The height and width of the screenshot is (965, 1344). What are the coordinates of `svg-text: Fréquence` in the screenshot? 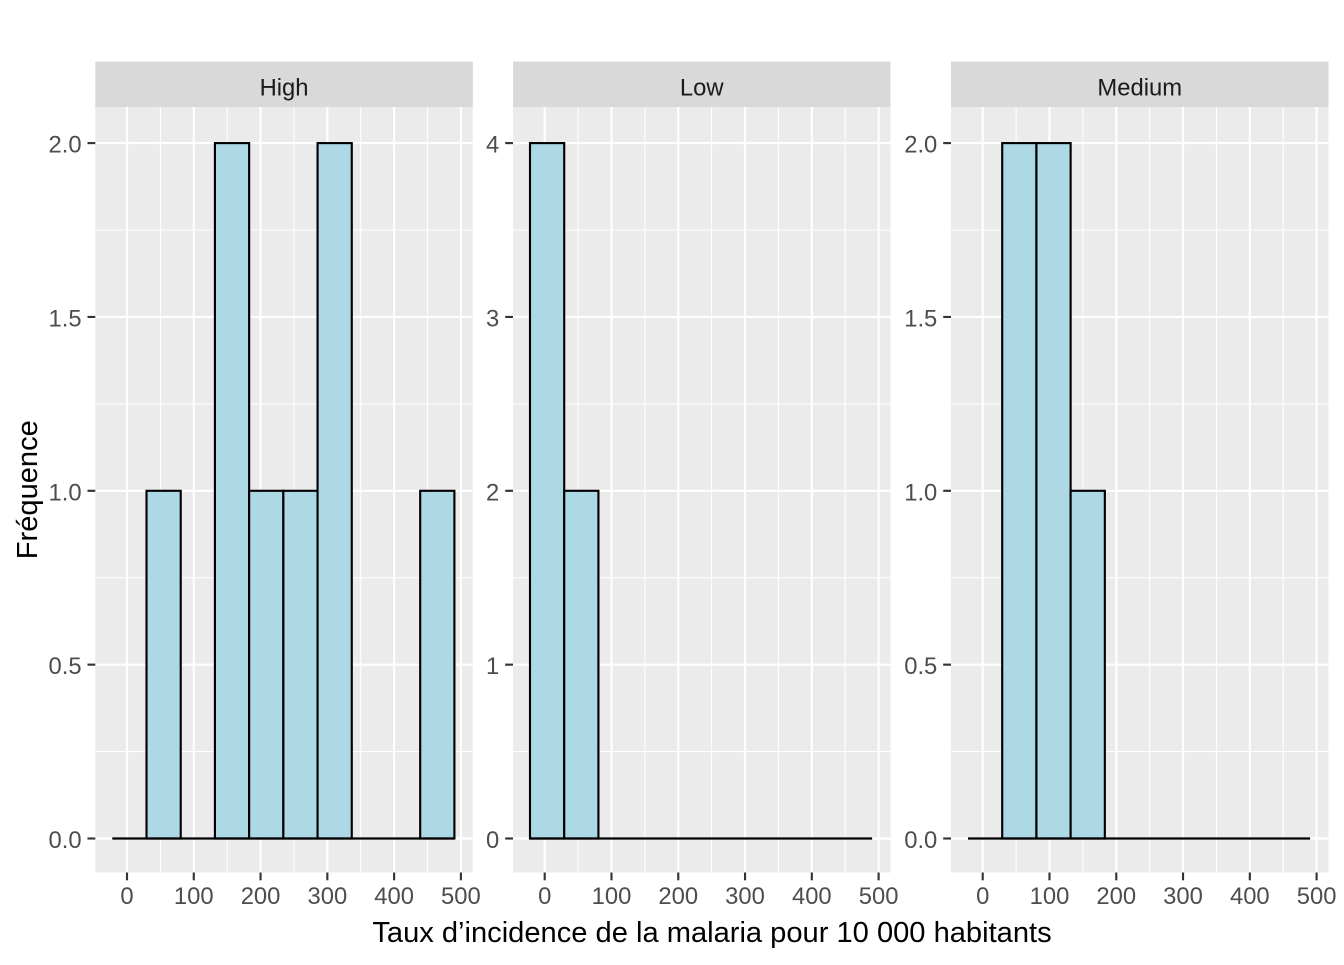 It's located at (28, 489).